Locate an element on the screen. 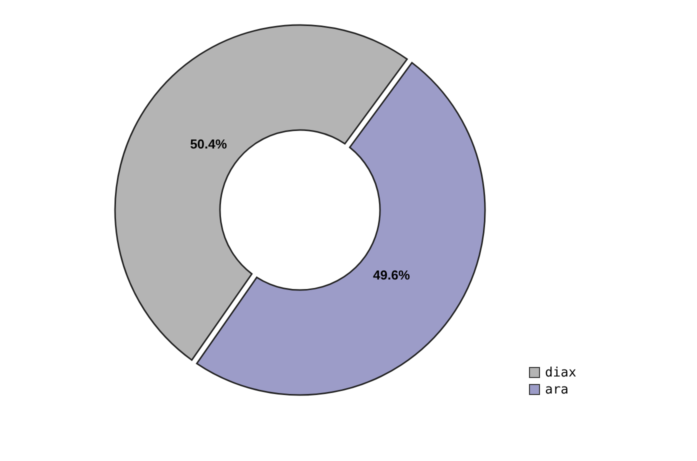  data-label: 49.6% is located at coordinates (391, 274).